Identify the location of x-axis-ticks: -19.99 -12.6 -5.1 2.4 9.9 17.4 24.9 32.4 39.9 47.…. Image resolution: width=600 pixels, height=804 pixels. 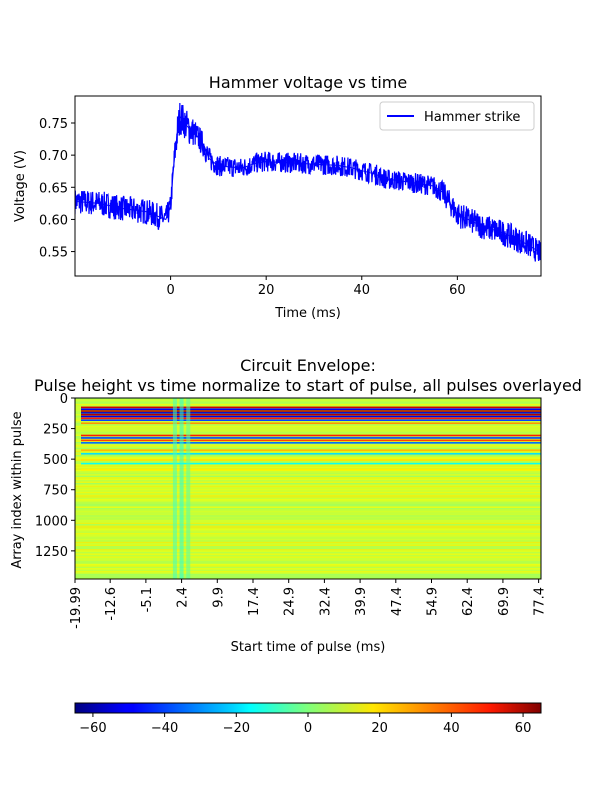
(308, 604).